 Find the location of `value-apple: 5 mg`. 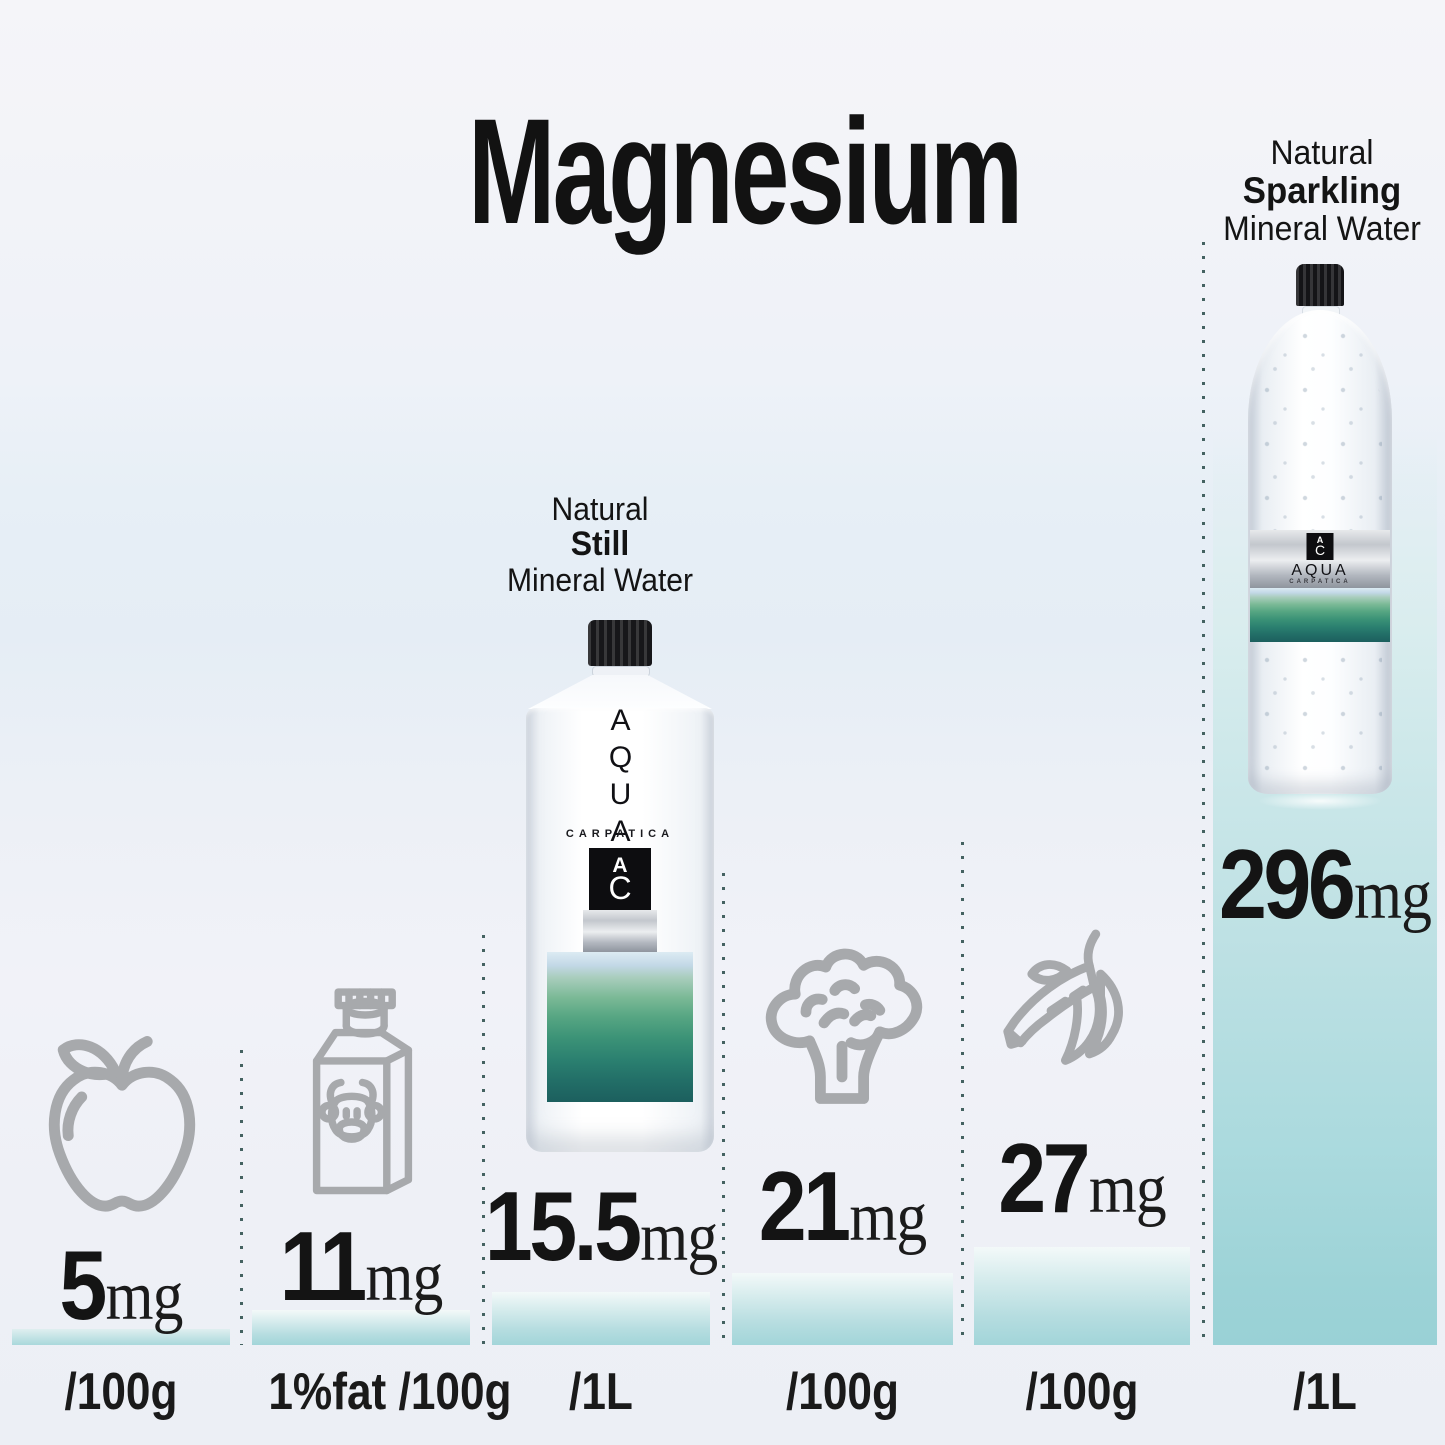

value-apple: 5 mg is located at coordinates (121, 1285).